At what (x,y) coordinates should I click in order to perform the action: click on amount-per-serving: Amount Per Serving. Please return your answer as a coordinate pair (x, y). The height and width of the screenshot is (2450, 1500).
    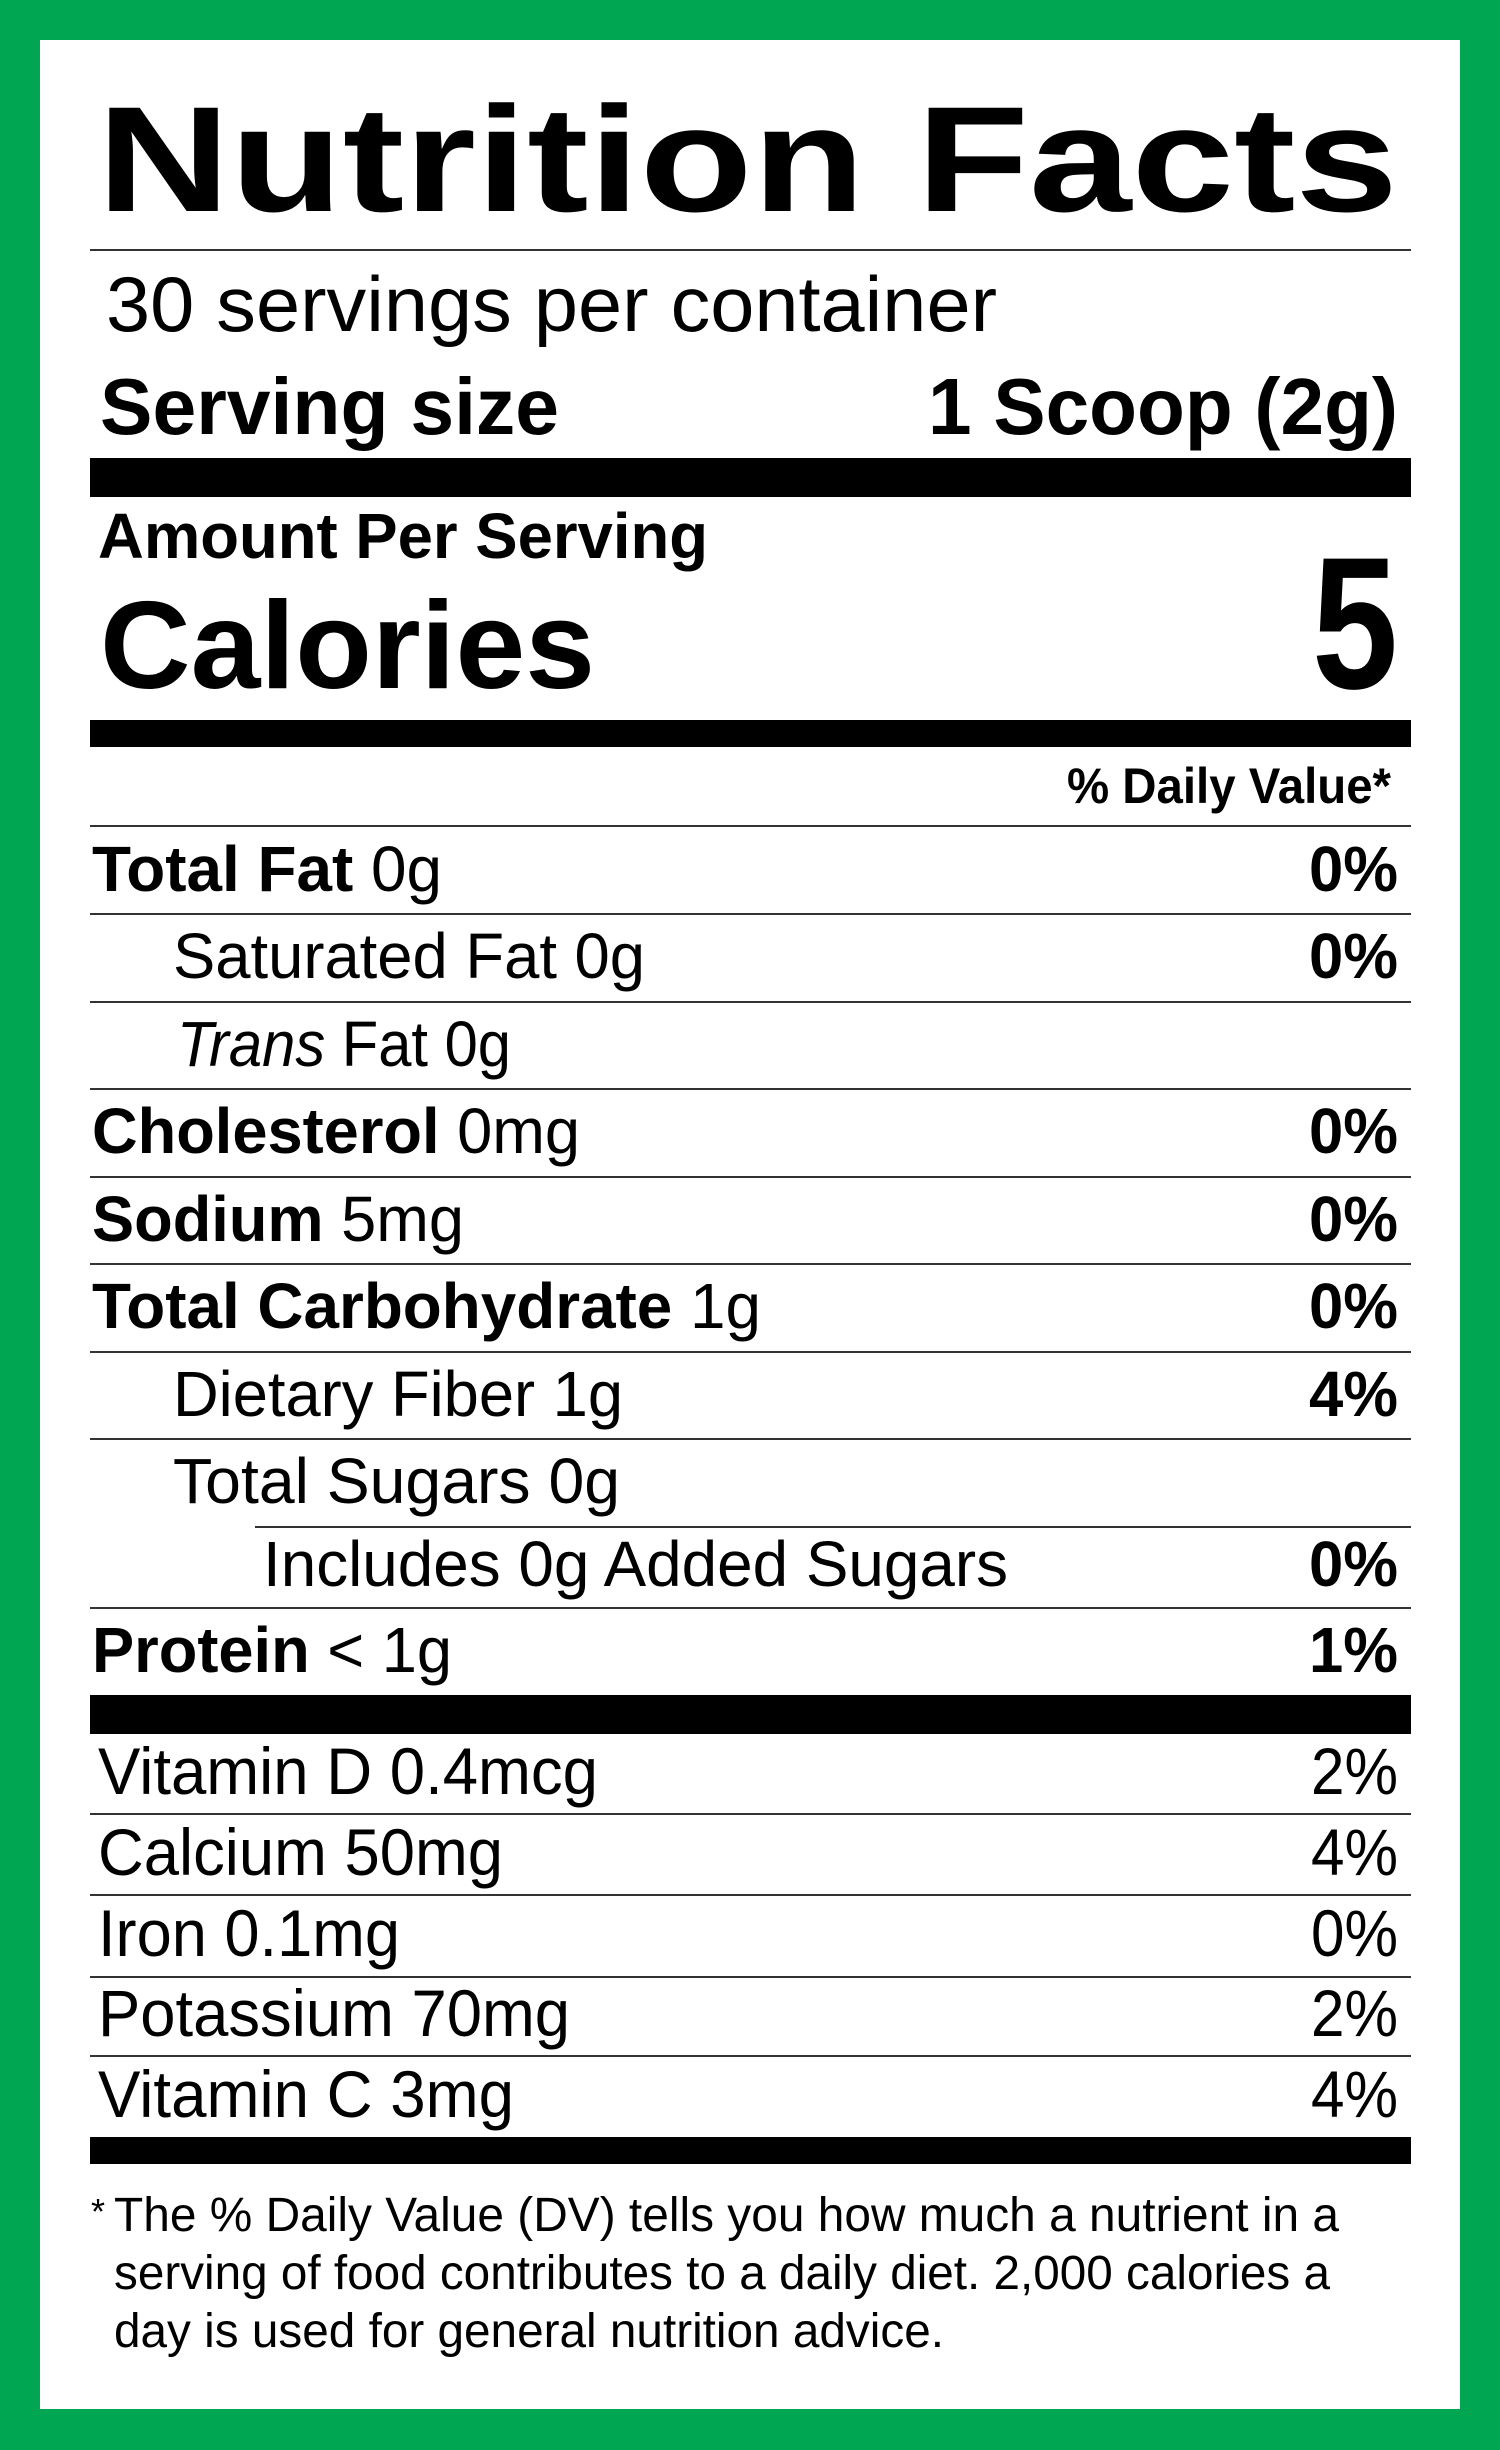
    Looking at the image, I should click on (403, 536).